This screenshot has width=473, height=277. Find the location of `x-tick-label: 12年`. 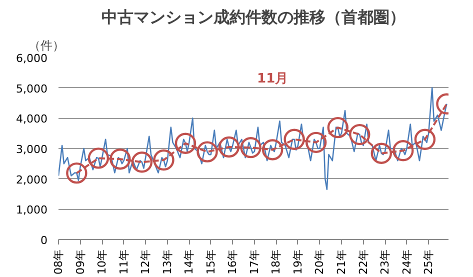

x-tick-label: 12年 is located at coordinates (145, 261).